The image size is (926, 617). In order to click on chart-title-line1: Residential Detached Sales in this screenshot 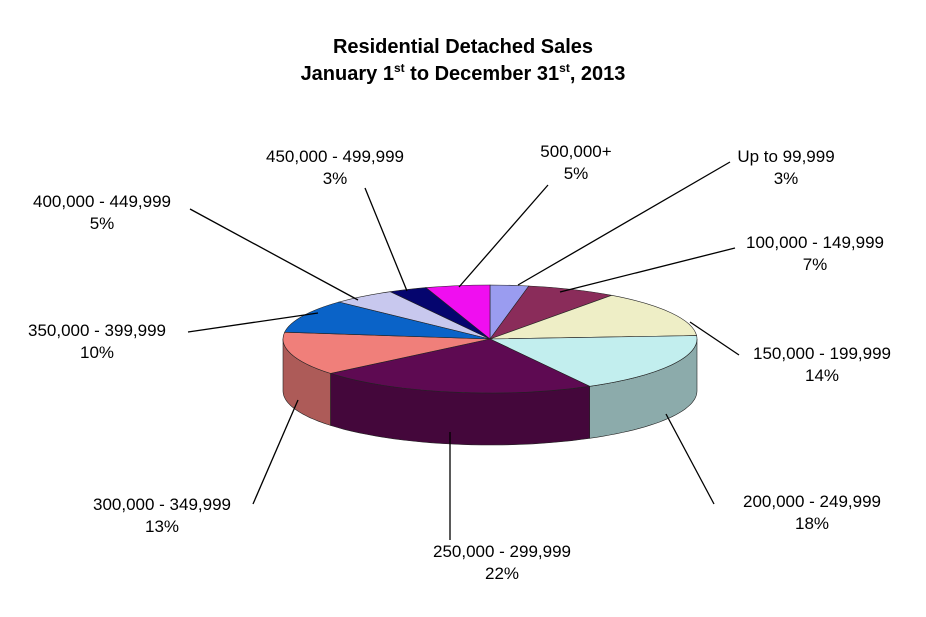, I will do `click(463, 47)`.